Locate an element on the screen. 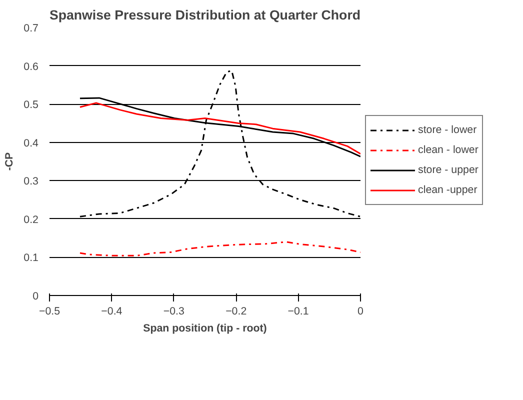 The image size is (523, 400). x-tick-label: −0.3 is located at coordinates (173, 312).